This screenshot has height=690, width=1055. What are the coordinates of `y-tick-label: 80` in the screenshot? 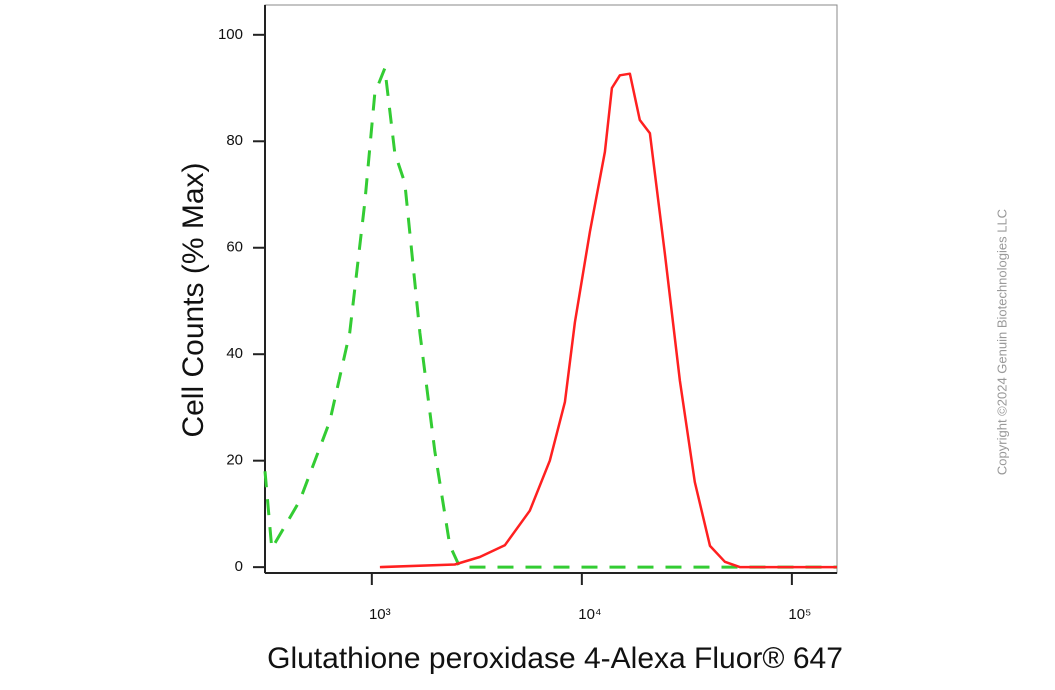 It's located at (234, 140).